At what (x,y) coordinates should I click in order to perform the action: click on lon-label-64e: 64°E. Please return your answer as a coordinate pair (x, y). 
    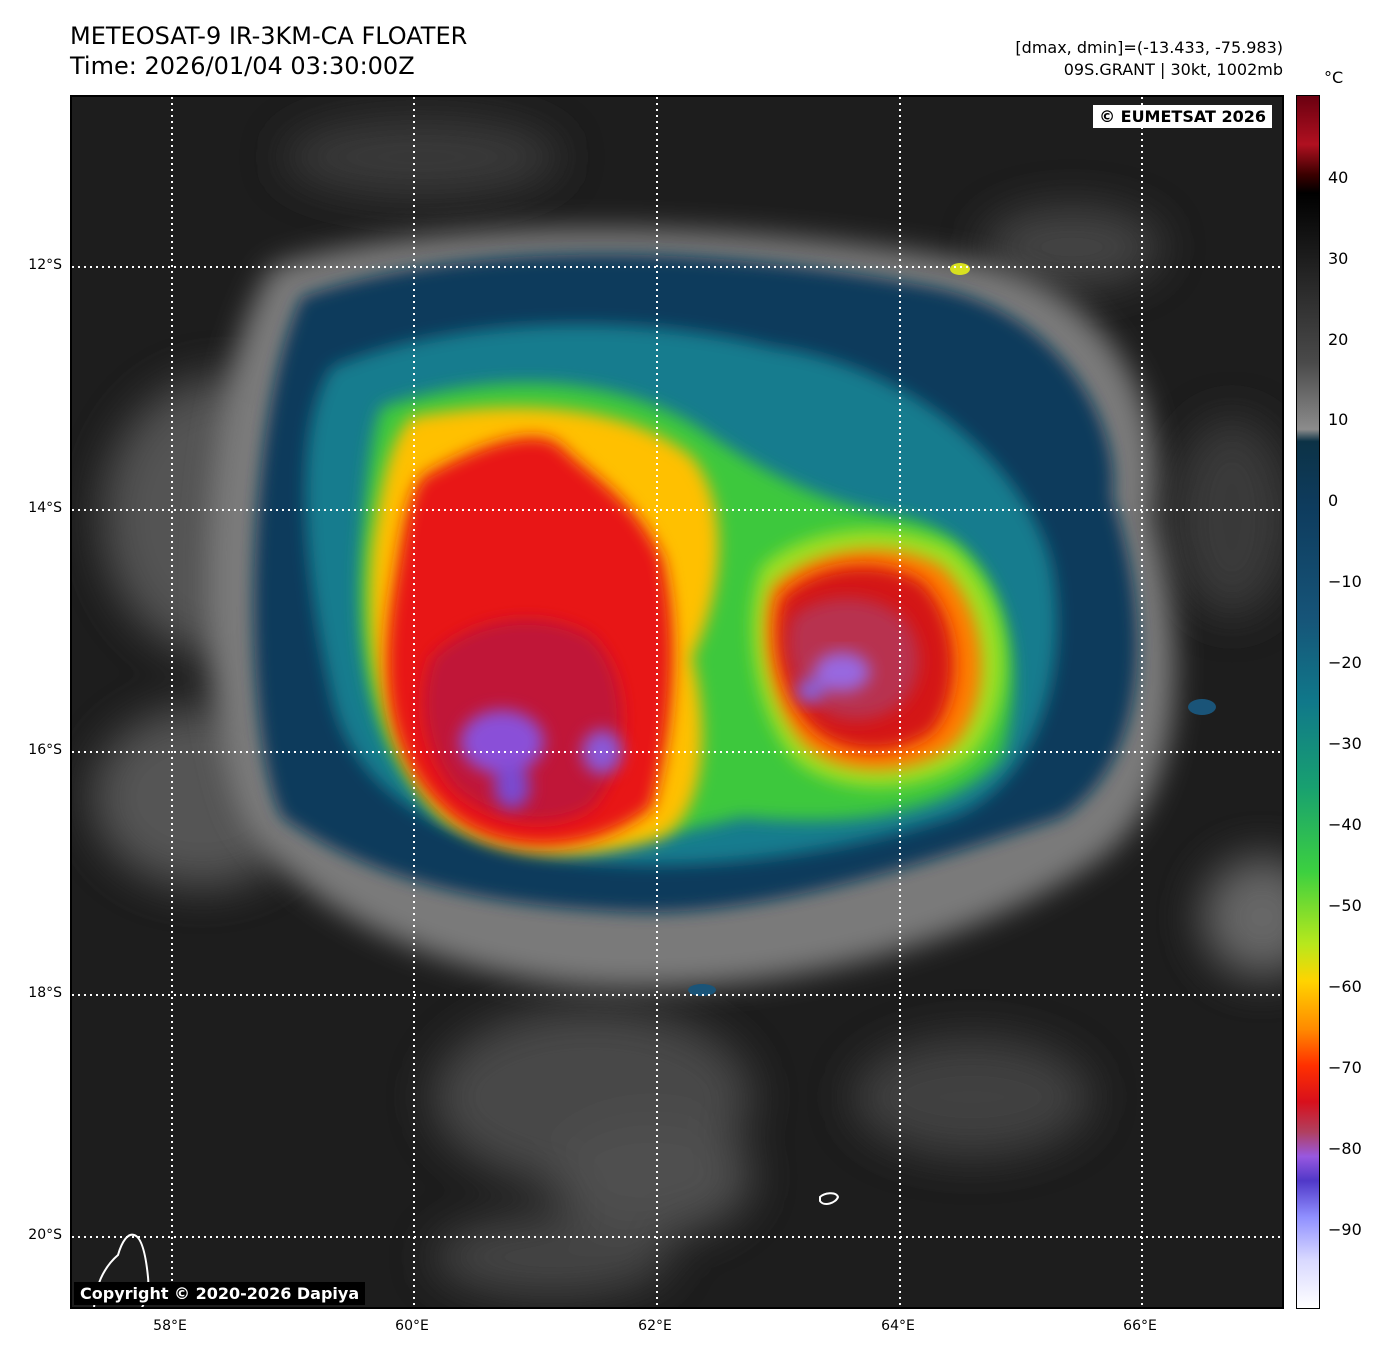
    Looking at the image, I should click on (898, 1326).